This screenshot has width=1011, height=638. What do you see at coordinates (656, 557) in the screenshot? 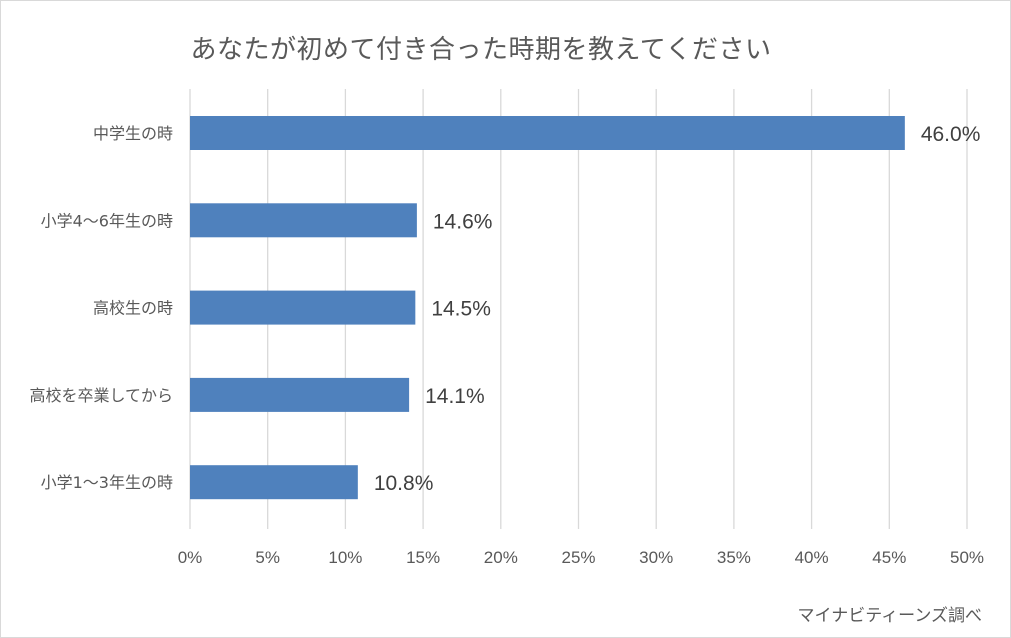
I see `x-tick-label: 30%` at bounding box center [656, 557].